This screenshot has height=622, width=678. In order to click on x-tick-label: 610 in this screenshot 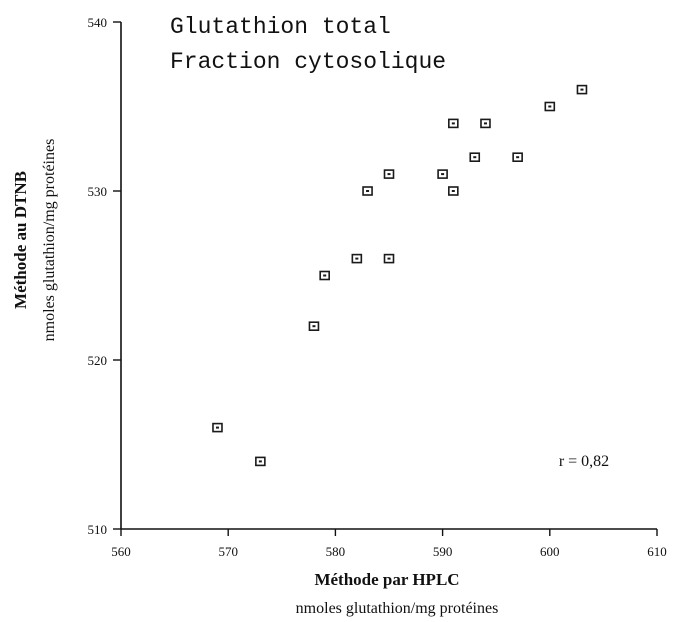, I will do `click(657, 551)`.